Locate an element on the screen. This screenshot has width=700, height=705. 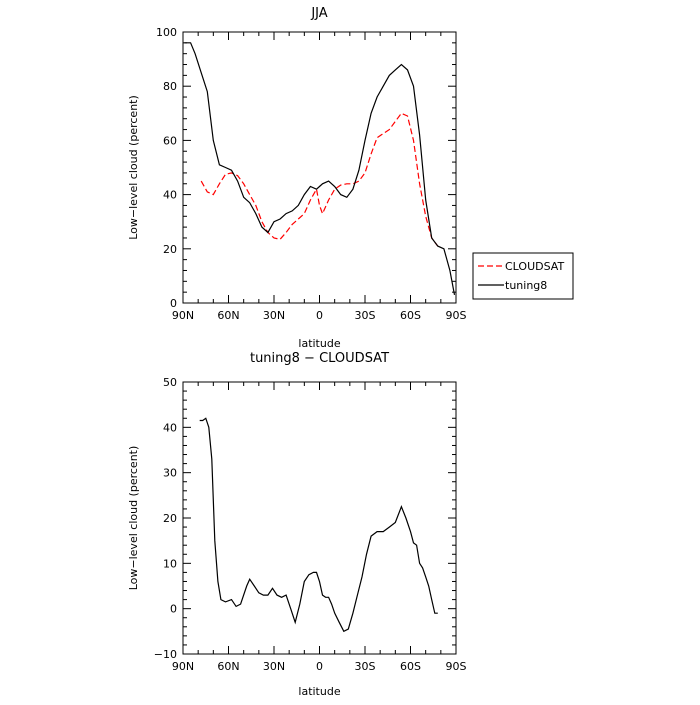
legend: CLOUDSAT tuning8 is located at coordinates (523, 276).